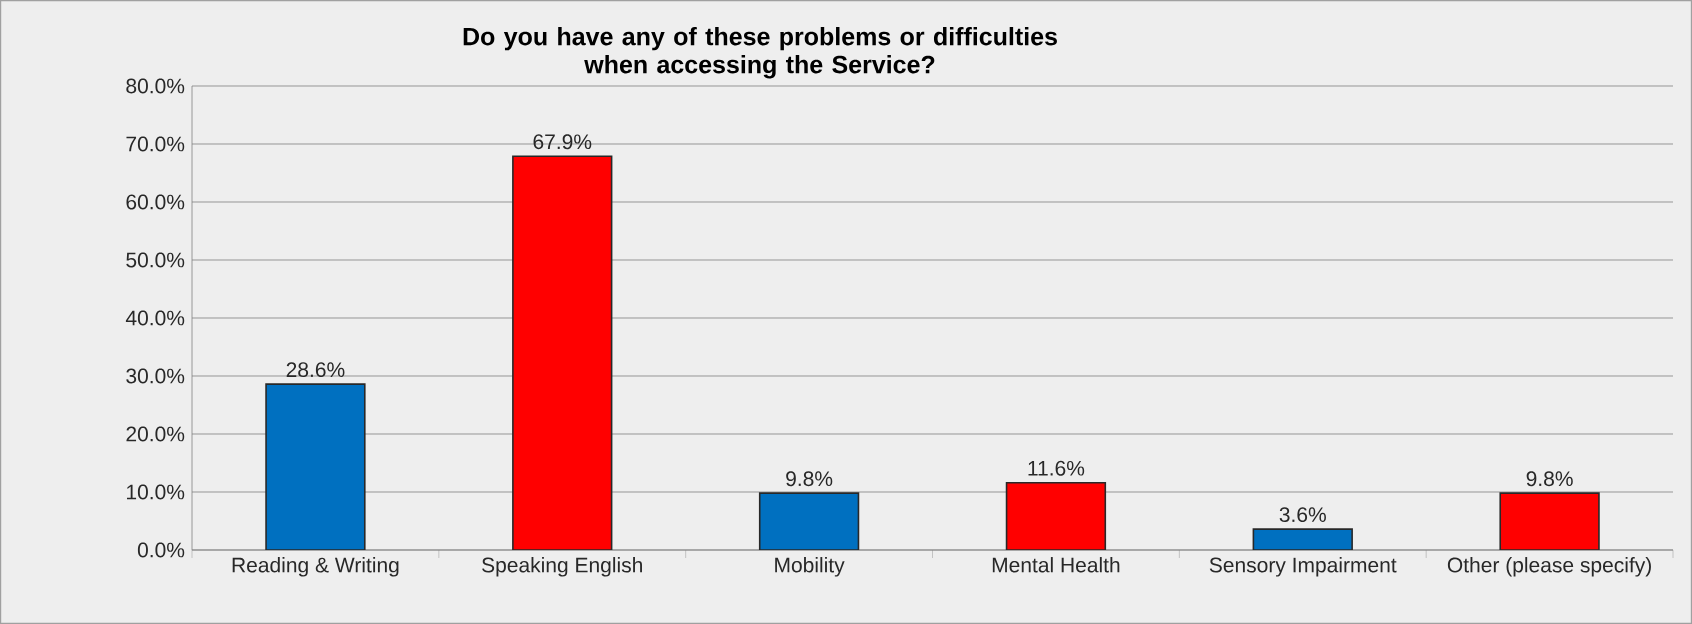 The width and height of the screenshot is (1692, 624). I want to click on x-tick-label: Reading & Writing, so click(315, 567).